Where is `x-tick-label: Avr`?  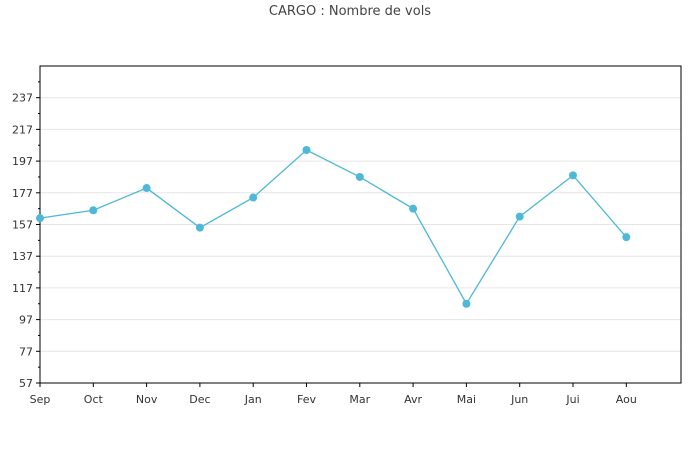 x-tick-label: Avr is located at coordinates (413, 399).